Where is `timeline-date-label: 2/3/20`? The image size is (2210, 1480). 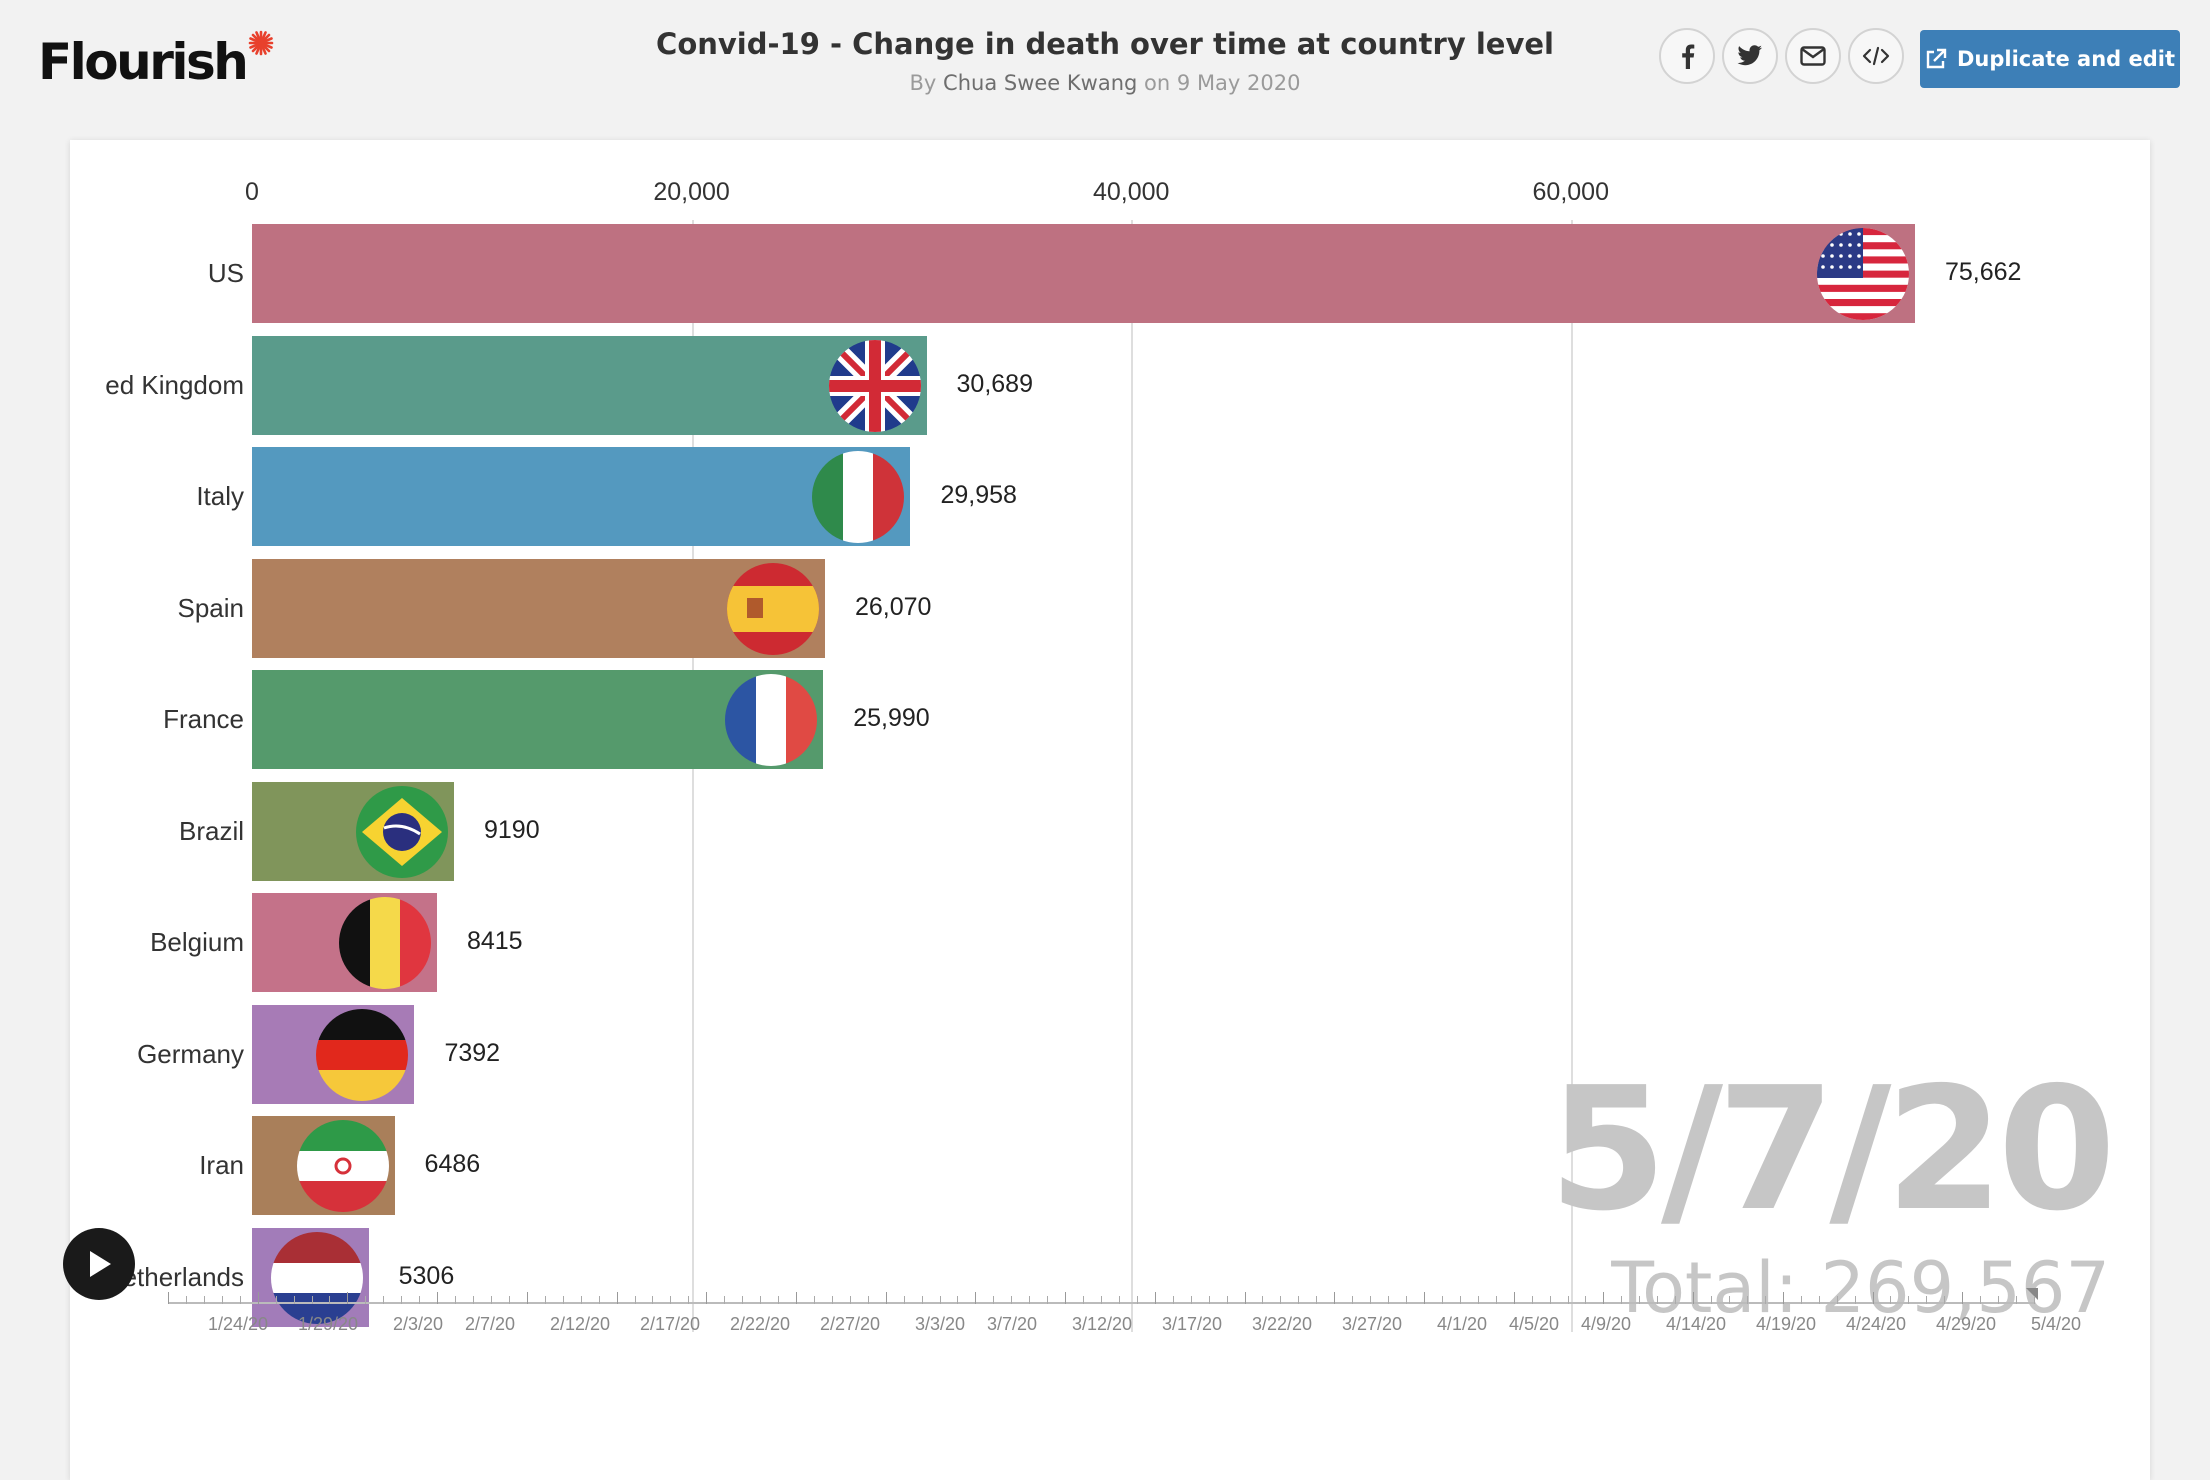
timeline-date-label: 2/3/20 is located at coordinates (418, 1324).